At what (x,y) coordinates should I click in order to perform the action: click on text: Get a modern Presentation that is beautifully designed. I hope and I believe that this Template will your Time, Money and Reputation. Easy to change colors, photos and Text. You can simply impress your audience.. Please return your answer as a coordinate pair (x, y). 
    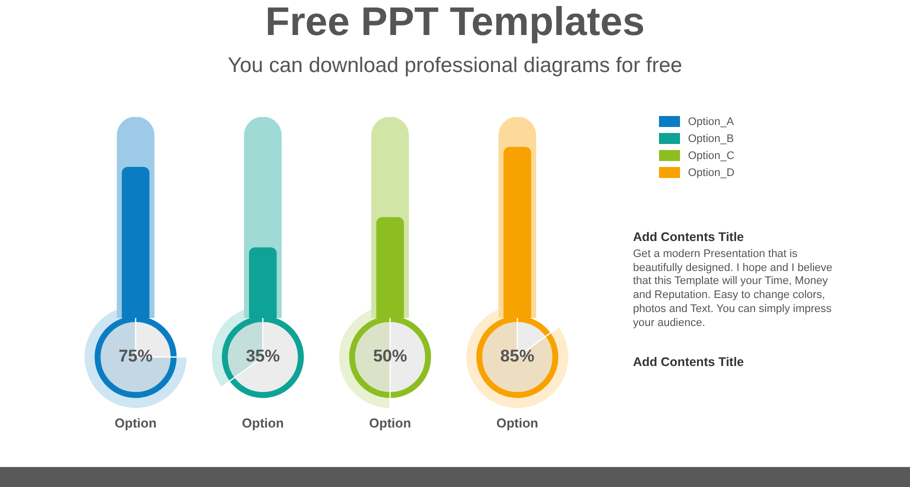
    Looking at the image, I should click on (733, 289).